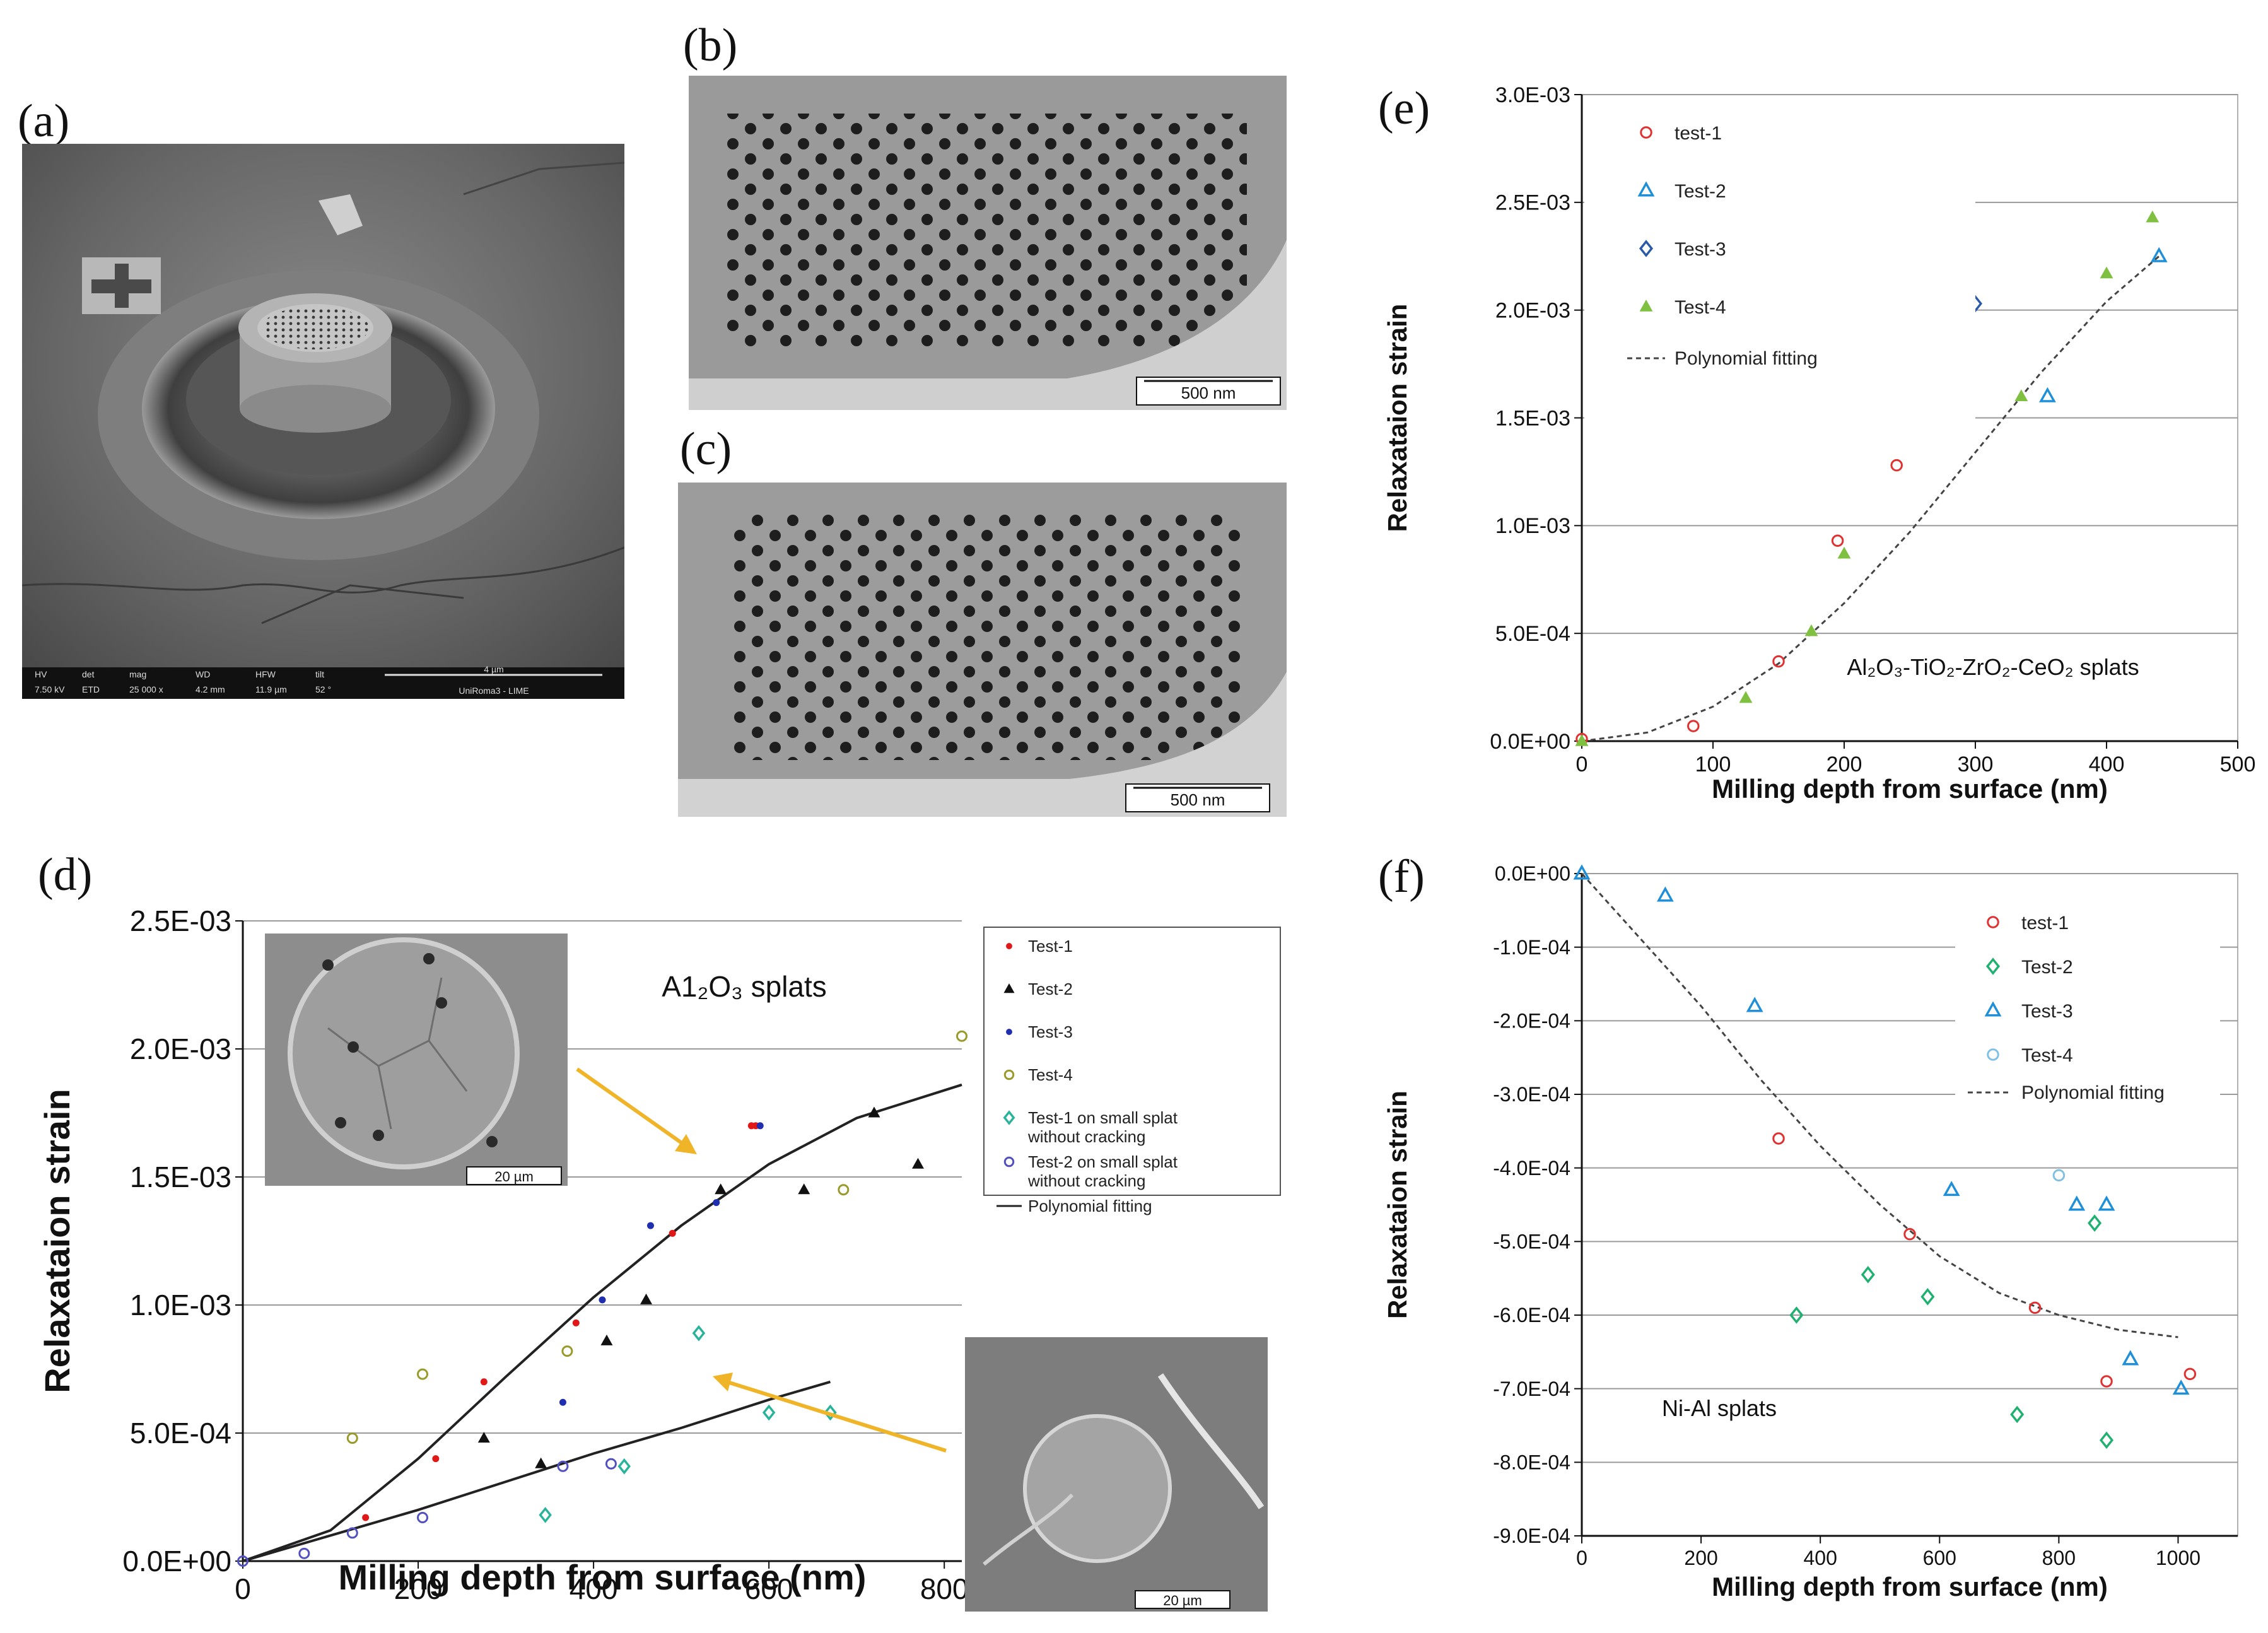  Describe the element at coordinates (1050, 946) in the screenshot. I see `legend-label: Test-1` at that location.